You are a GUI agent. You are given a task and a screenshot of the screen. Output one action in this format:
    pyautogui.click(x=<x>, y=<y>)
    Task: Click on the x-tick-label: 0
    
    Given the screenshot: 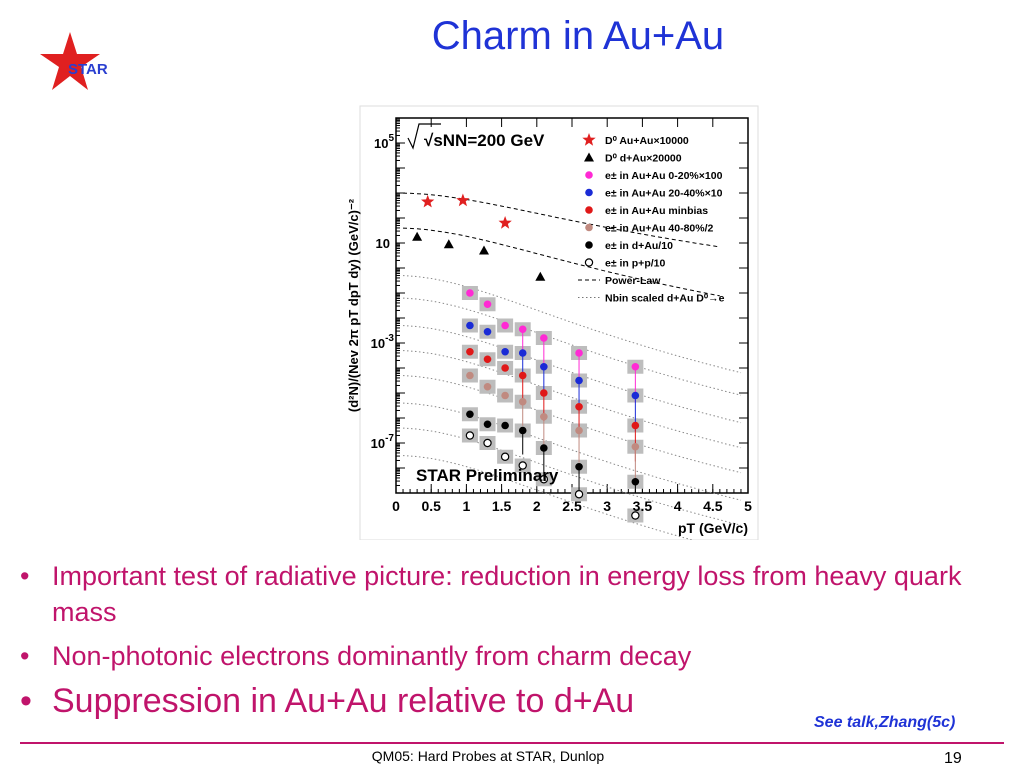 What is the action you would take?
    pyautogui.click(x=396, y=506)
    